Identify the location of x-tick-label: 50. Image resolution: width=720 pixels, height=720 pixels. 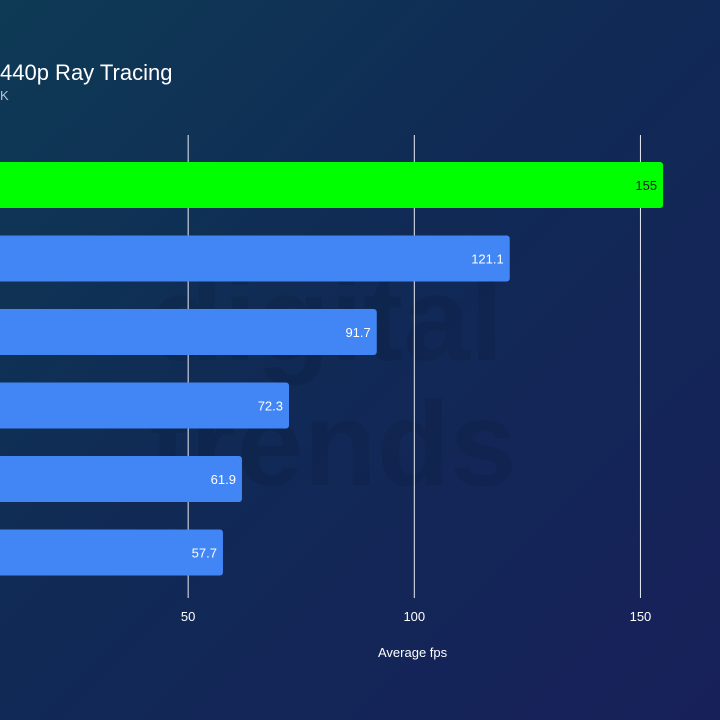
(188, 616).